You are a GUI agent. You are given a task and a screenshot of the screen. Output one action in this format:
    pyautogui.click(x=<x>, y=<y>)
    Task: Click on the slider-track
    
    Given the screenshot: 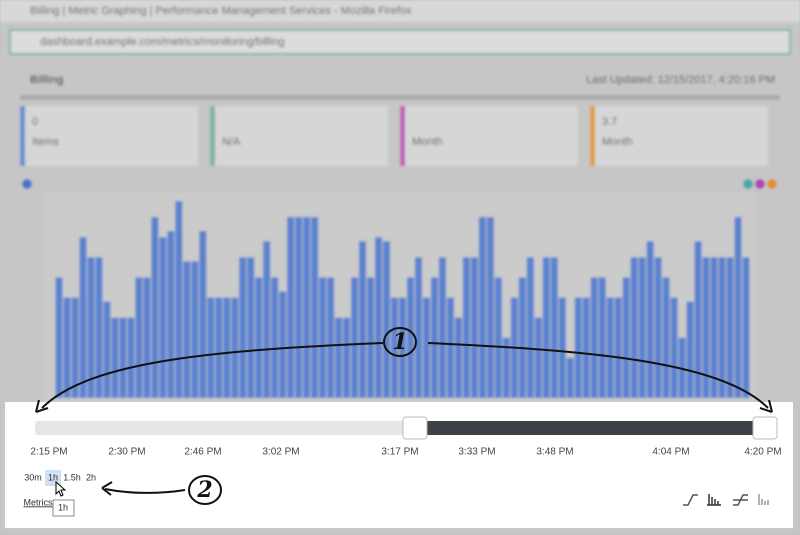 What is the action you would take?
    pyautogui.click(x=225, y=428)
    